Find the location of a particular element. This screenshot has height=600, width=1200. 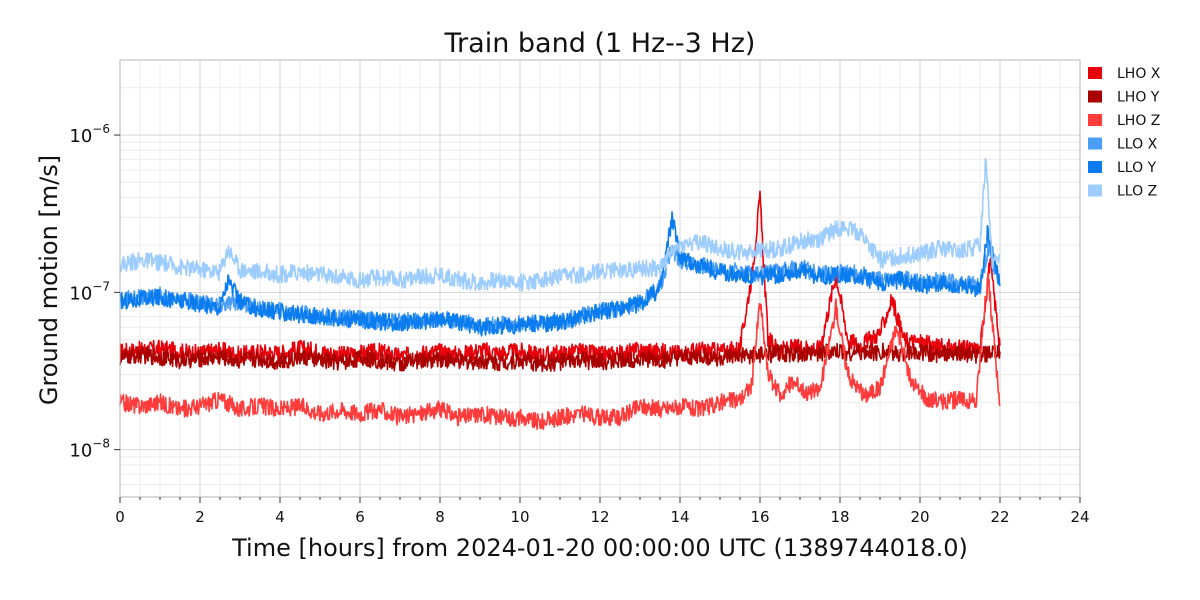

legend-label: LHO Y is located at coordinates (1138, 98).